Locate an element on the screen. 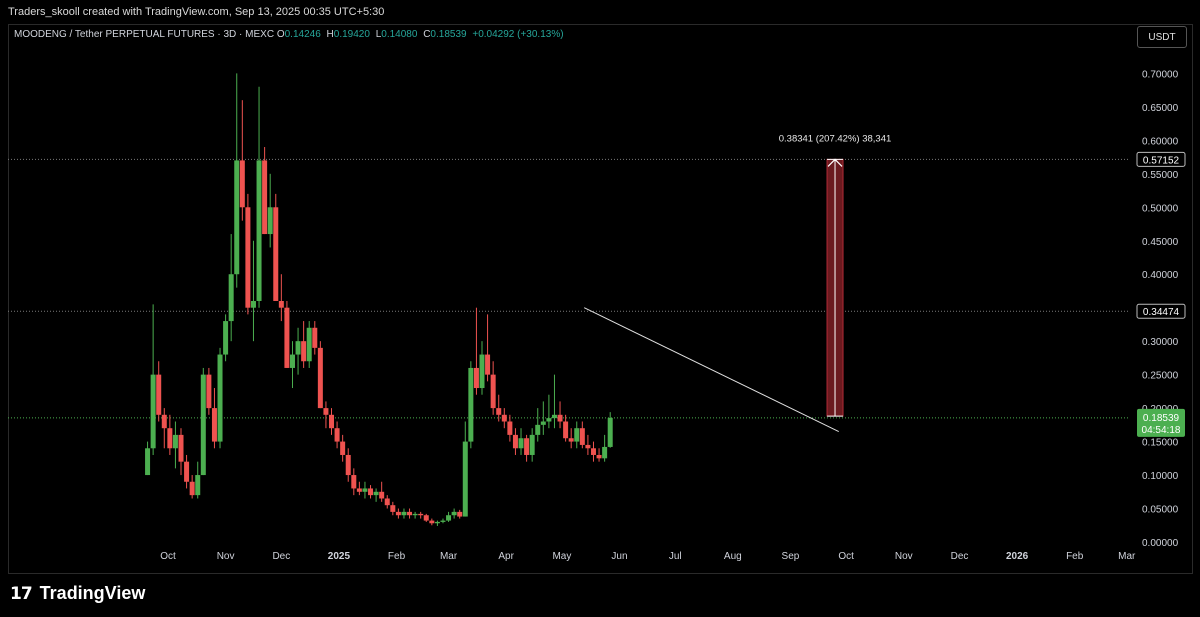 The image size is (1200, 617). descending-trendline is located at coordinates (711, 369).